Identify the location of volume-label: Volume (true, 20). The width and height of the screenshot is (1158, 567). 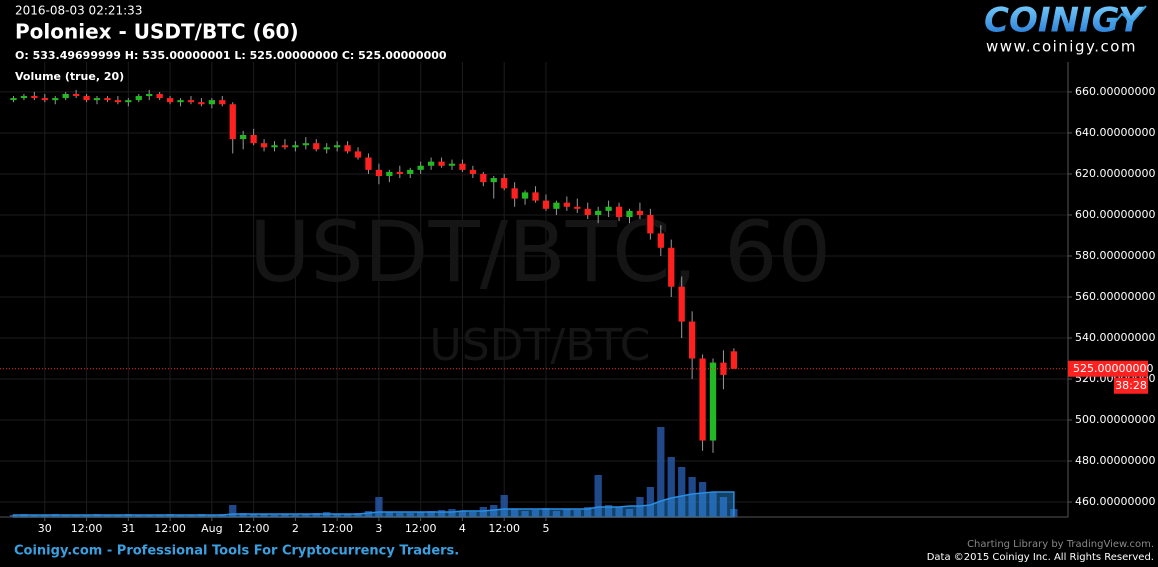
(69, 76).